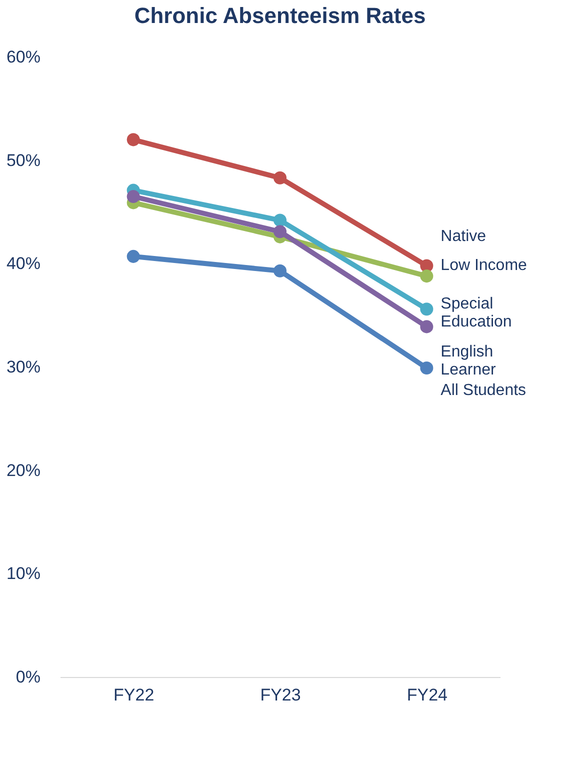  I want to click on y-tick-label: 0%, so click(28, 677).